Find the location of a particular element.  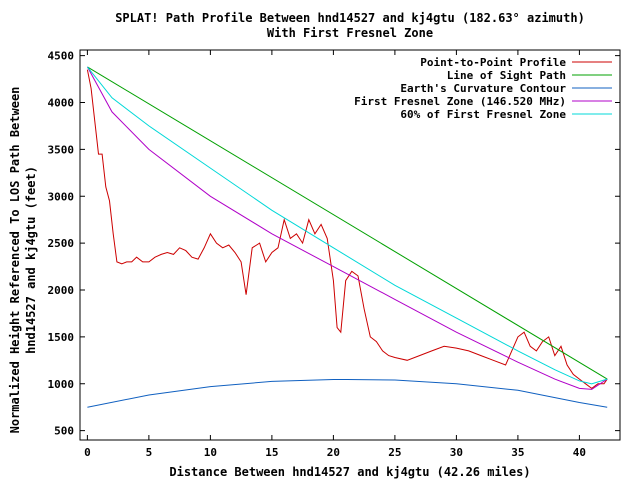

x-tick-label: 0 is located at coordinates (87, 452).